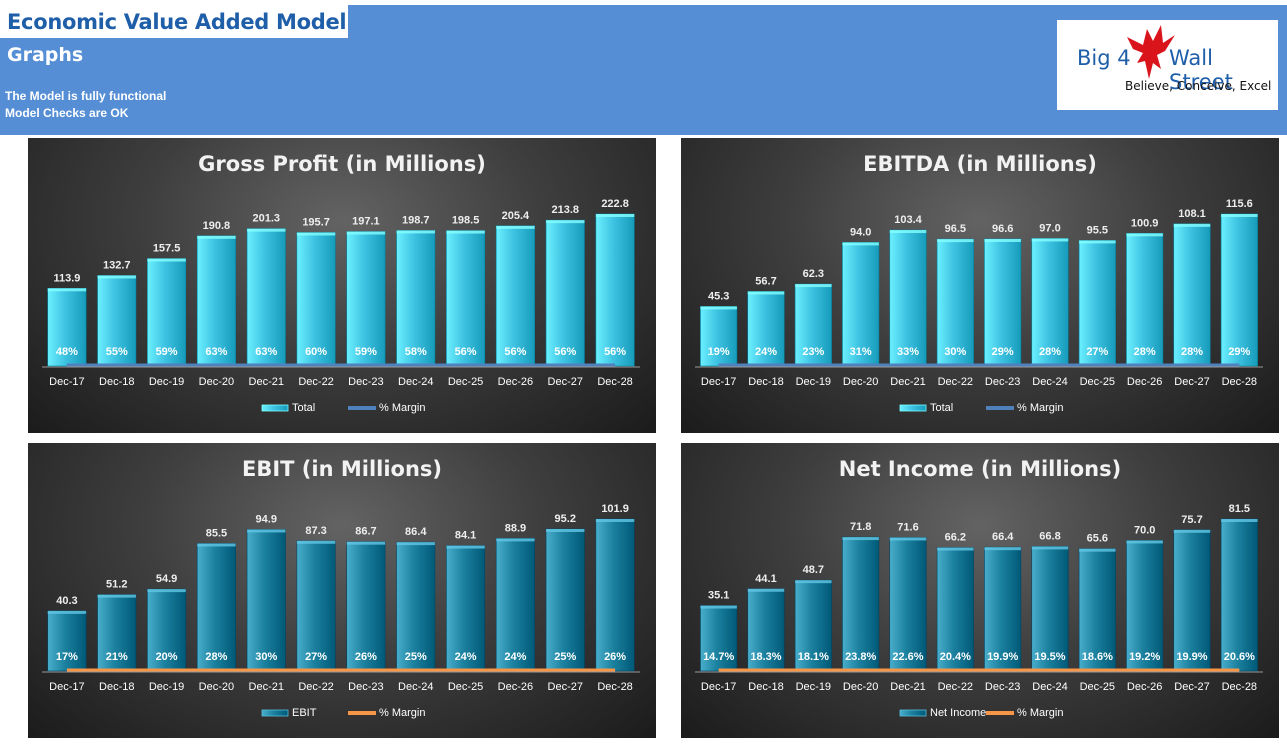 This screenshot has height=747, width=1287. What do you see at coordinates (1239, 204) in the screenshot?
I see `value-label: 115.6` at bounding box center [1239, 204].